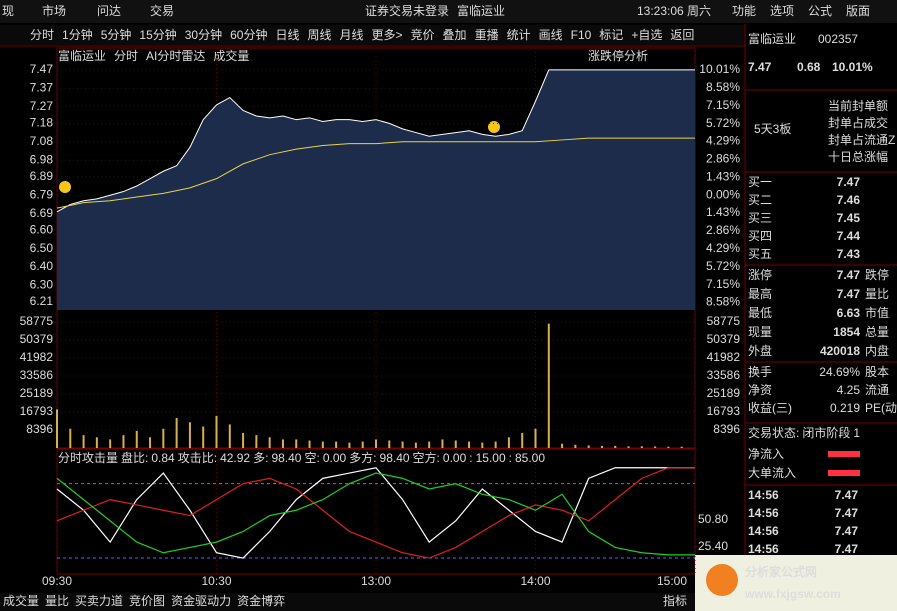 This screenshot has width=897, height=611. Describe the element at coordinates (809, 67) in the screenshot. I see `price-change: 0.68` at that location.